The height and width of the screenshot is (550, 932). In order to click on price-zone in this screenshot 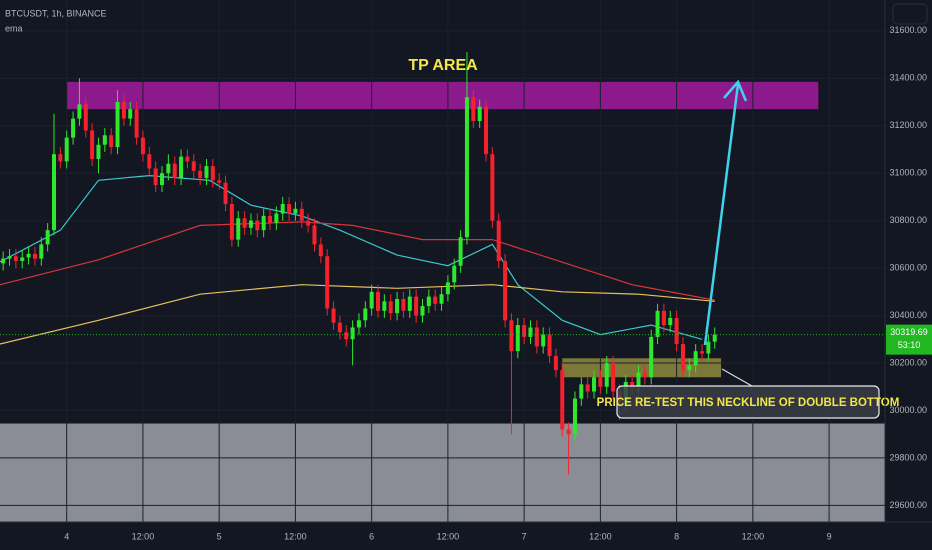, I will do `click(442, 95)`.